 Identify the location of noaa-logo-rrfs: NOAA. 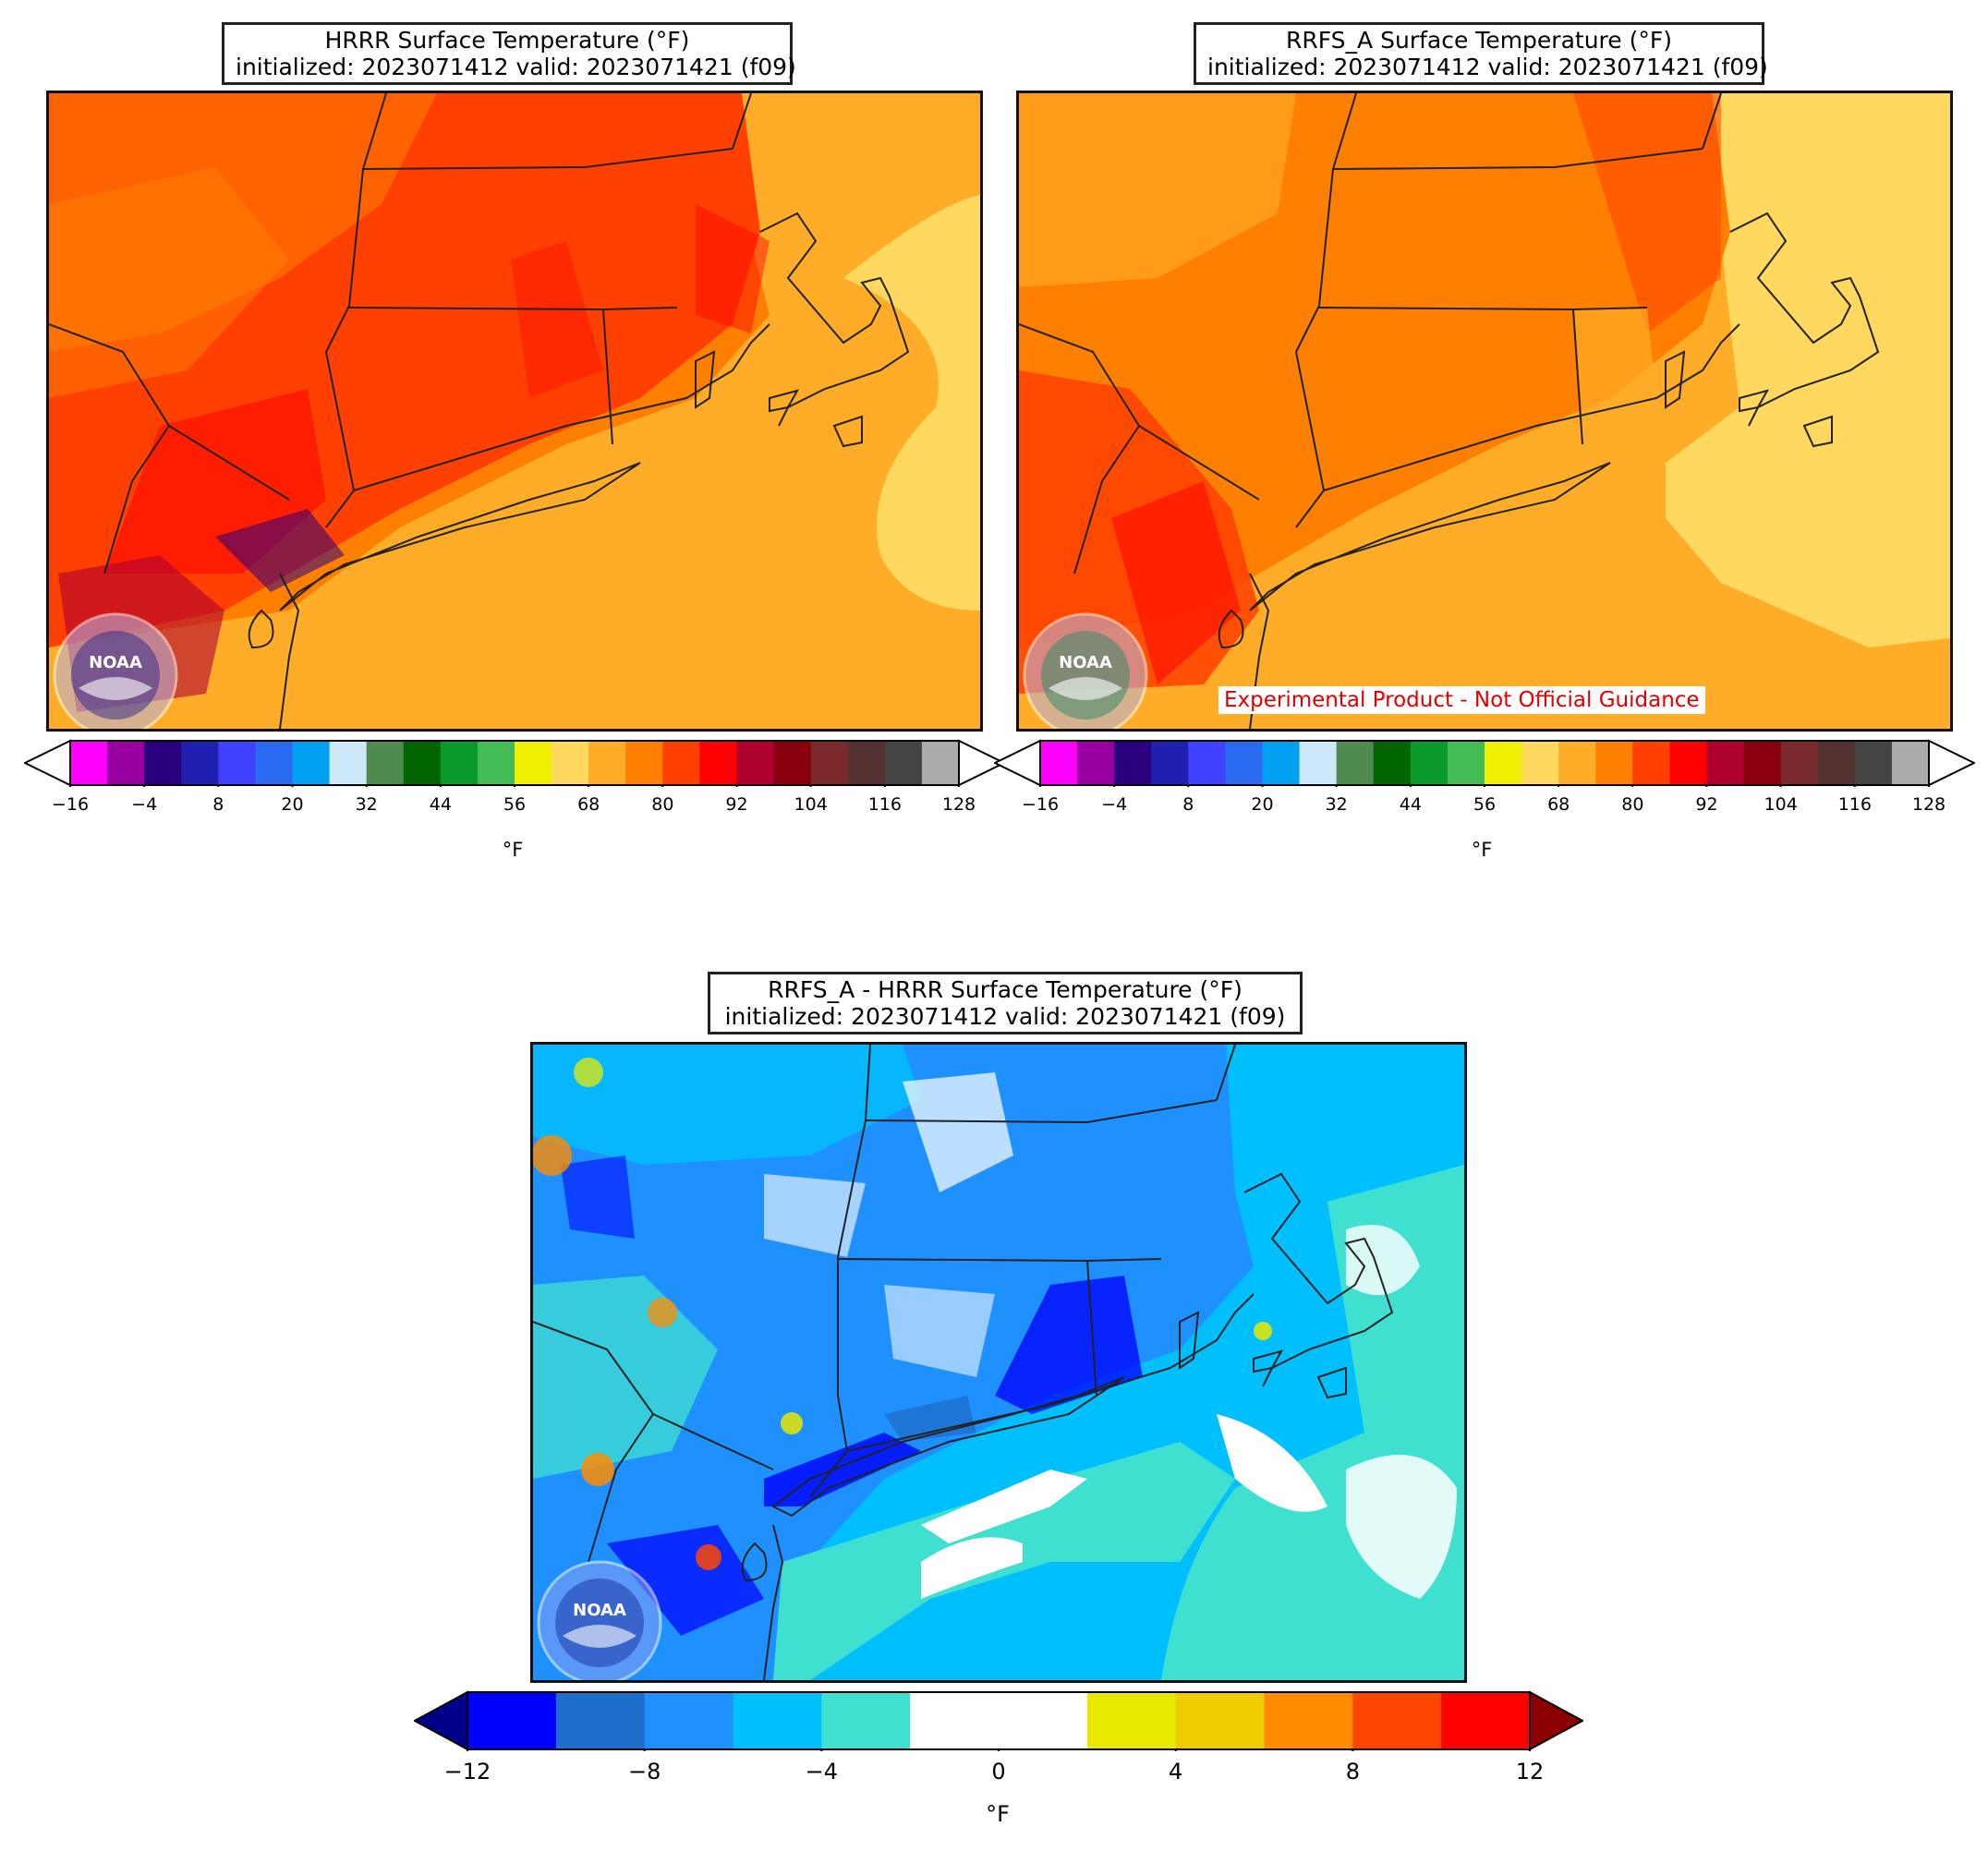
(1085, 670).